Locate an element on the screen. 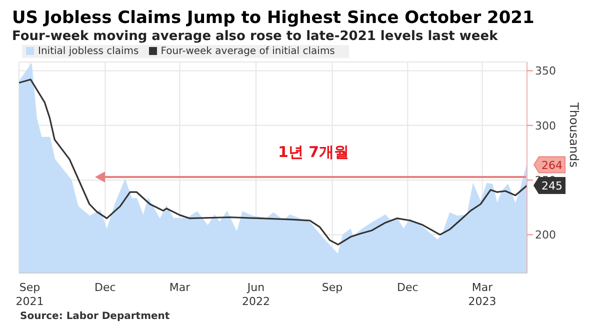  y-tick-label: 350 is located at coordinates (545, 71).